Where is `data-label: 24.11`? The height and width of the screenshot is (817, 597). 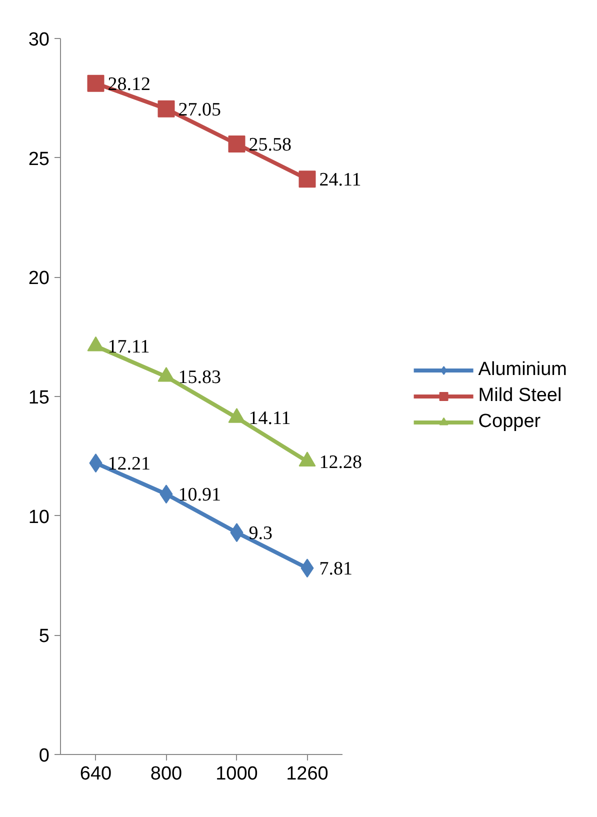 data-label: 24.11 is located at coordinates (340, 180).